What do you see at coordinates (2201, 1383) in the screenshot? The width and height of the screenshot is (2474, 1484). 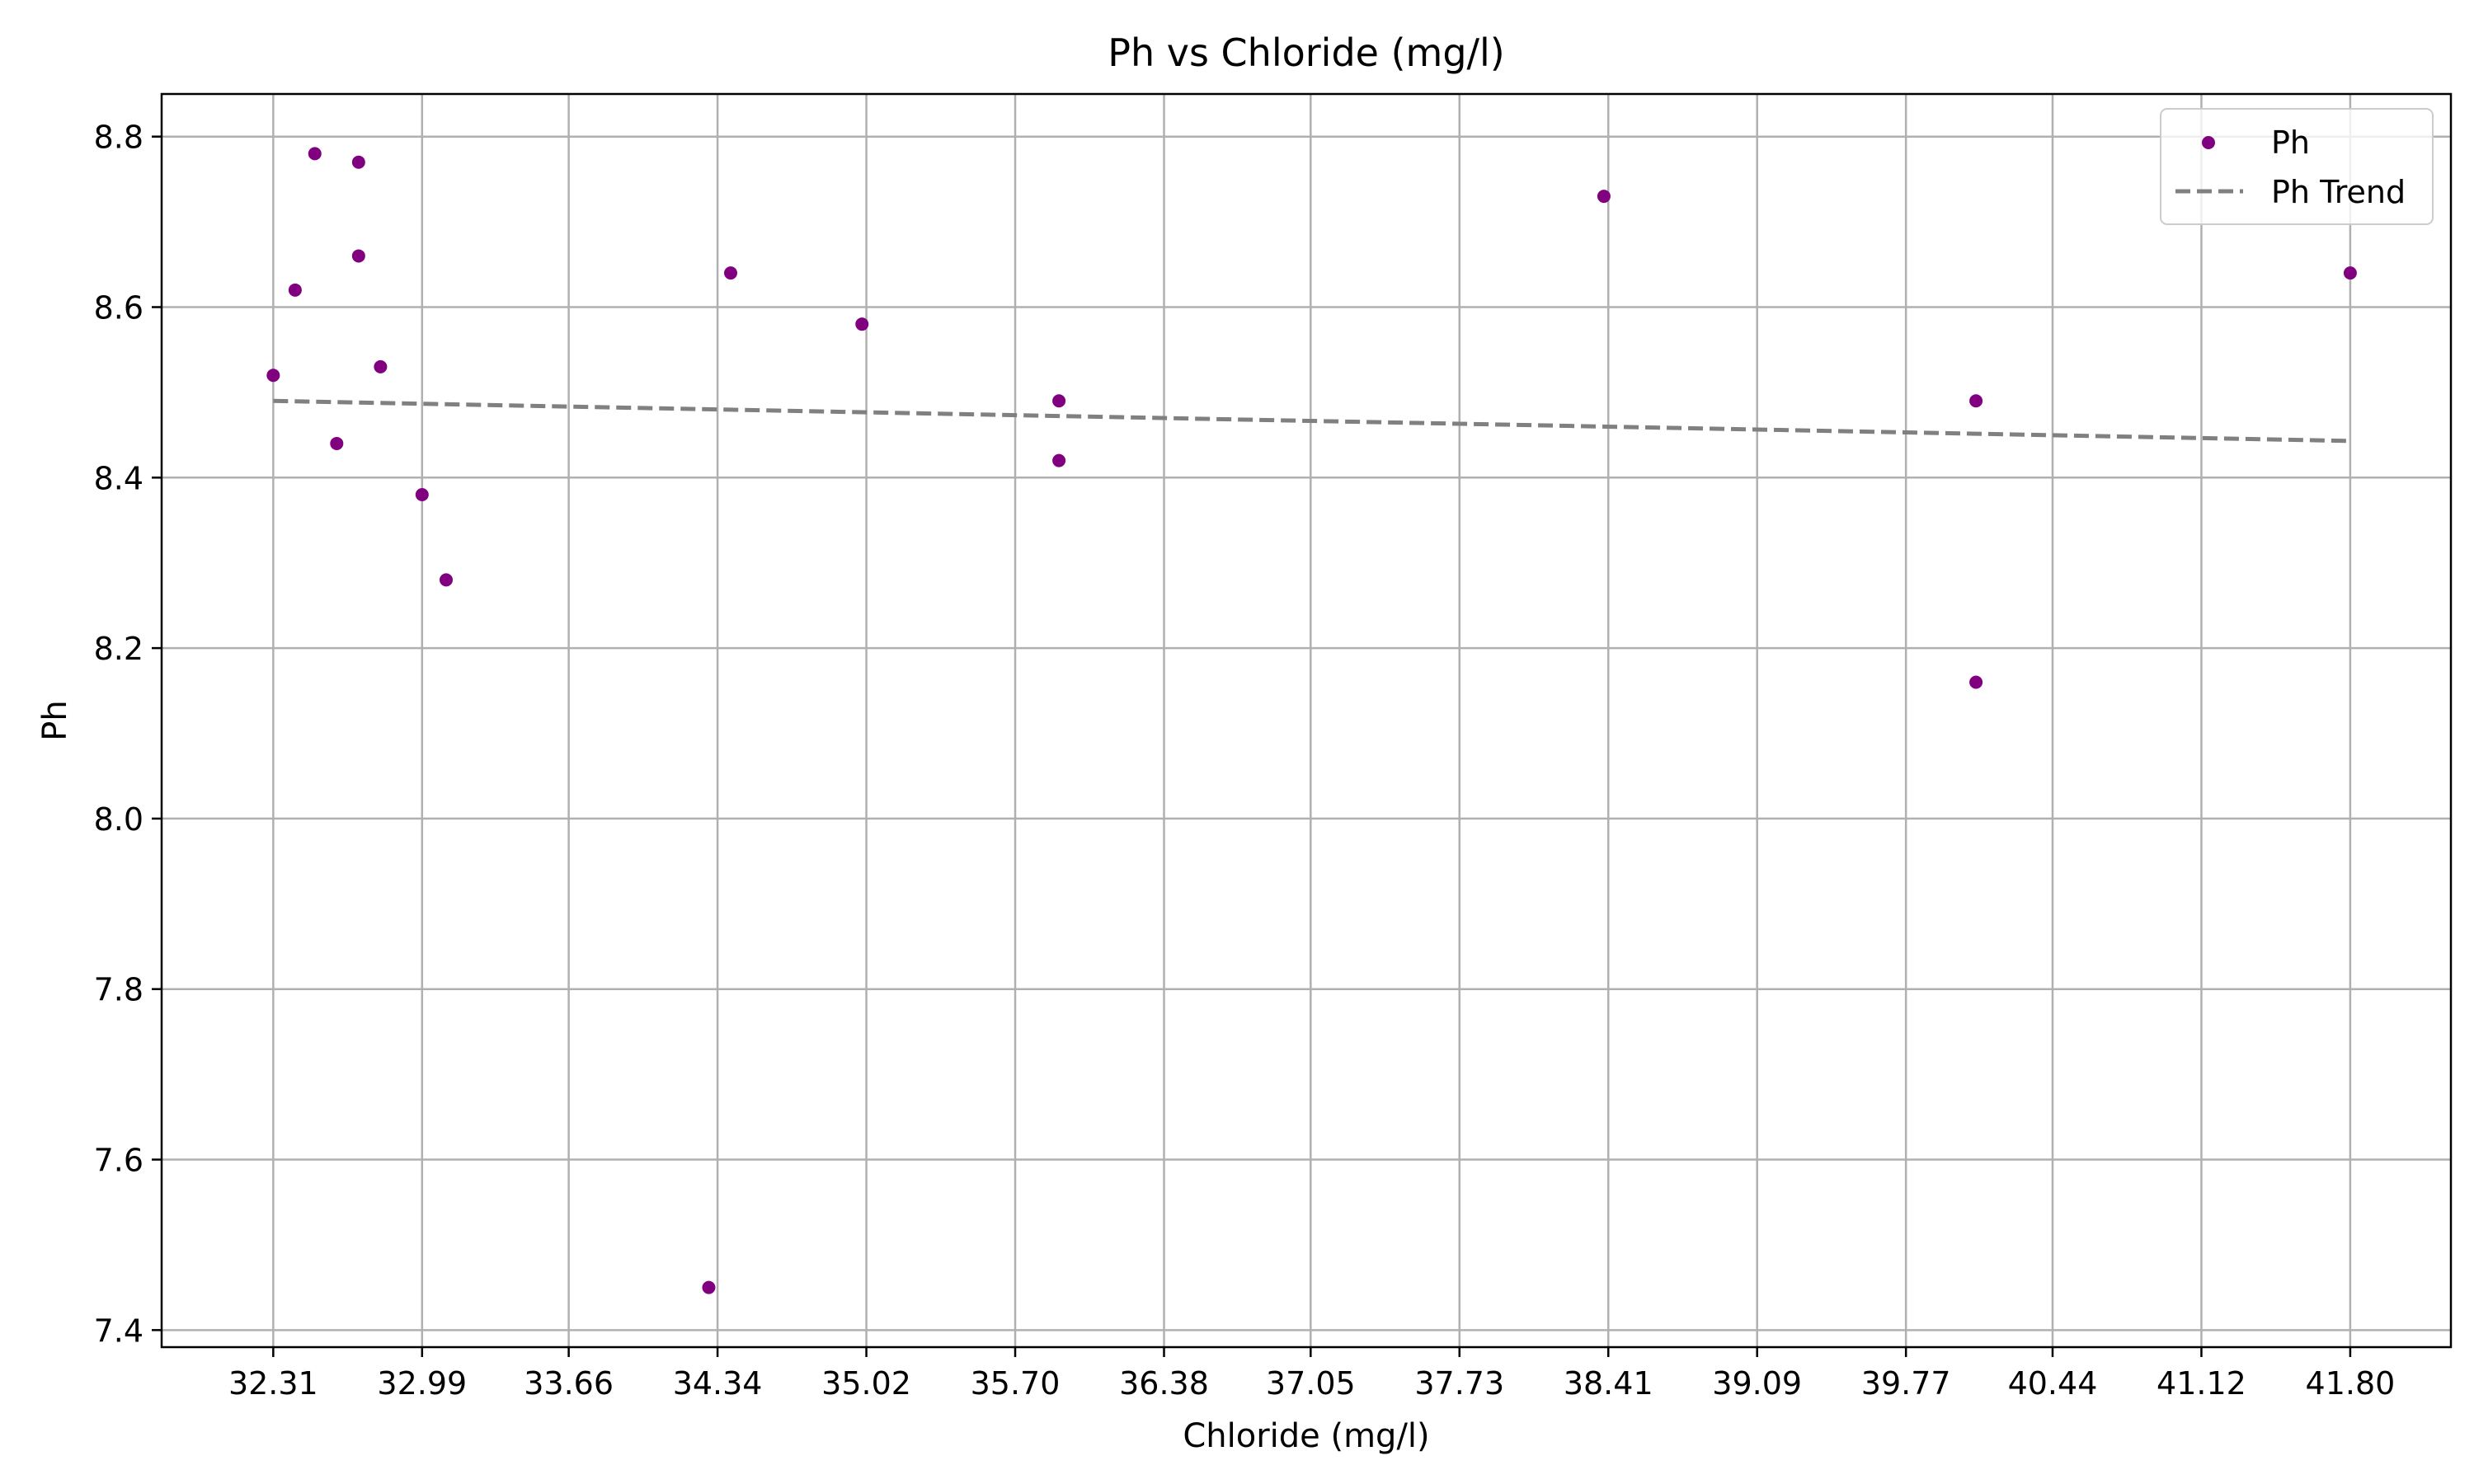 I see `x-tick-label: 41.12` at bounding box center [2201, 1383].